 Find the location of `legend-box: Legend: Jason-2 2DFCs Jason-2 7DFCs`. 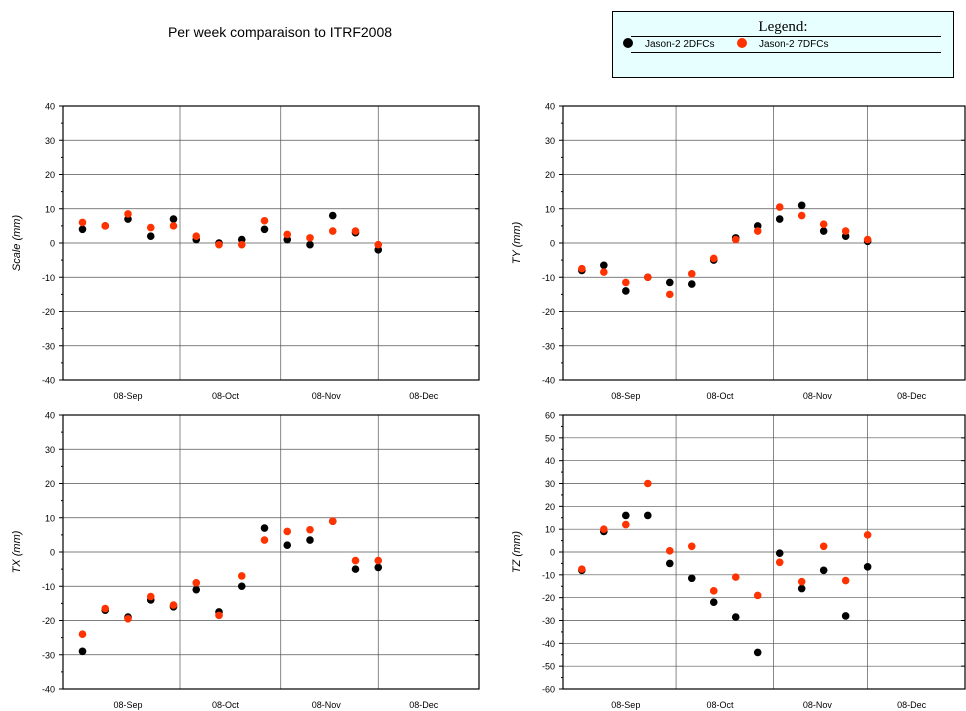

legend-box: Legend: Jason-2 2DFCs Jason-2 7DFCs is located at coordinates (783, 44).